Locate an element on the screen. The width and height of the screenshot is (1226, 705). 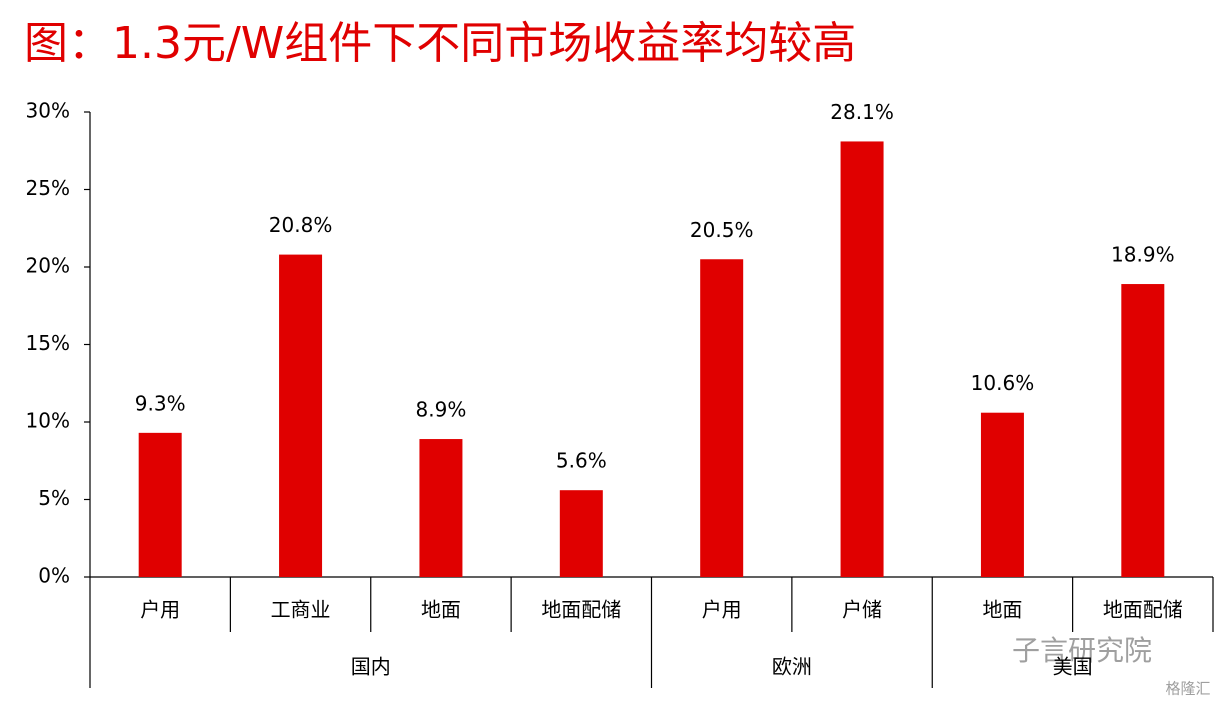
value-label: 28.1% is located at coordinates (862, 112).